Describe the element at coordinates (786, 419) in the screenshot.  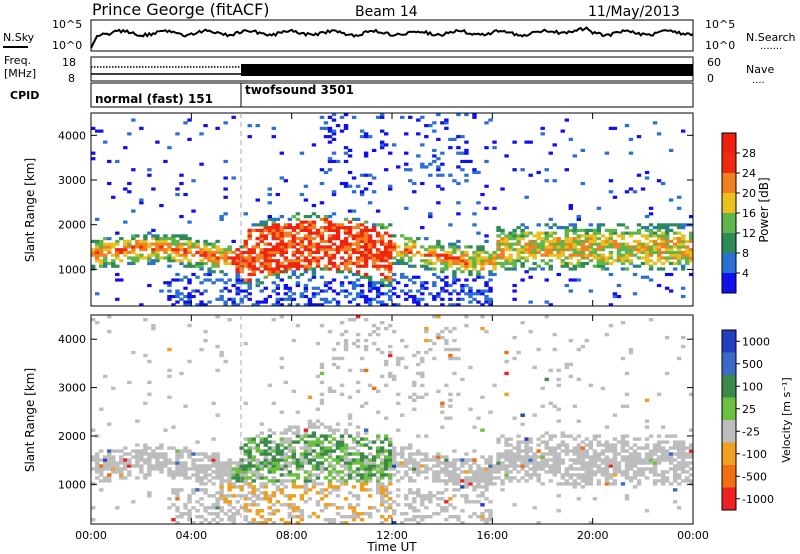
I see `velocity-colorbar-label: Velocity [m s⁻¹]` at that location.